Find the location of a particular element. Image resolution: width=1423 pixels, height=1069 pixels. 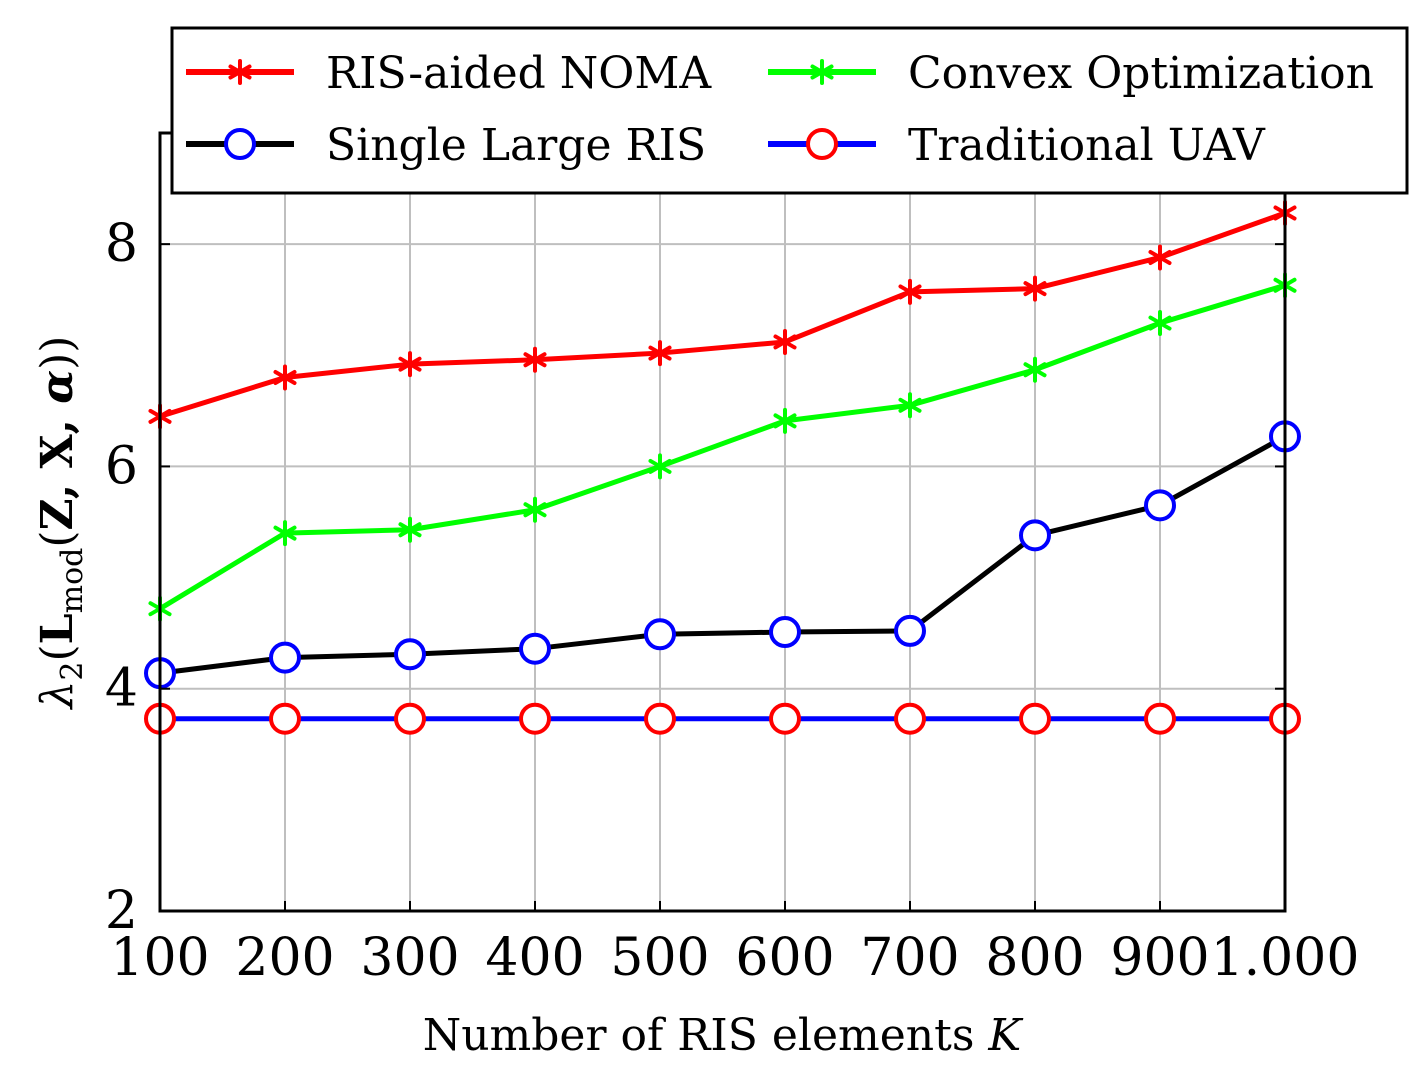

x-tick-label: 700 is located at coordinates (909, 958).